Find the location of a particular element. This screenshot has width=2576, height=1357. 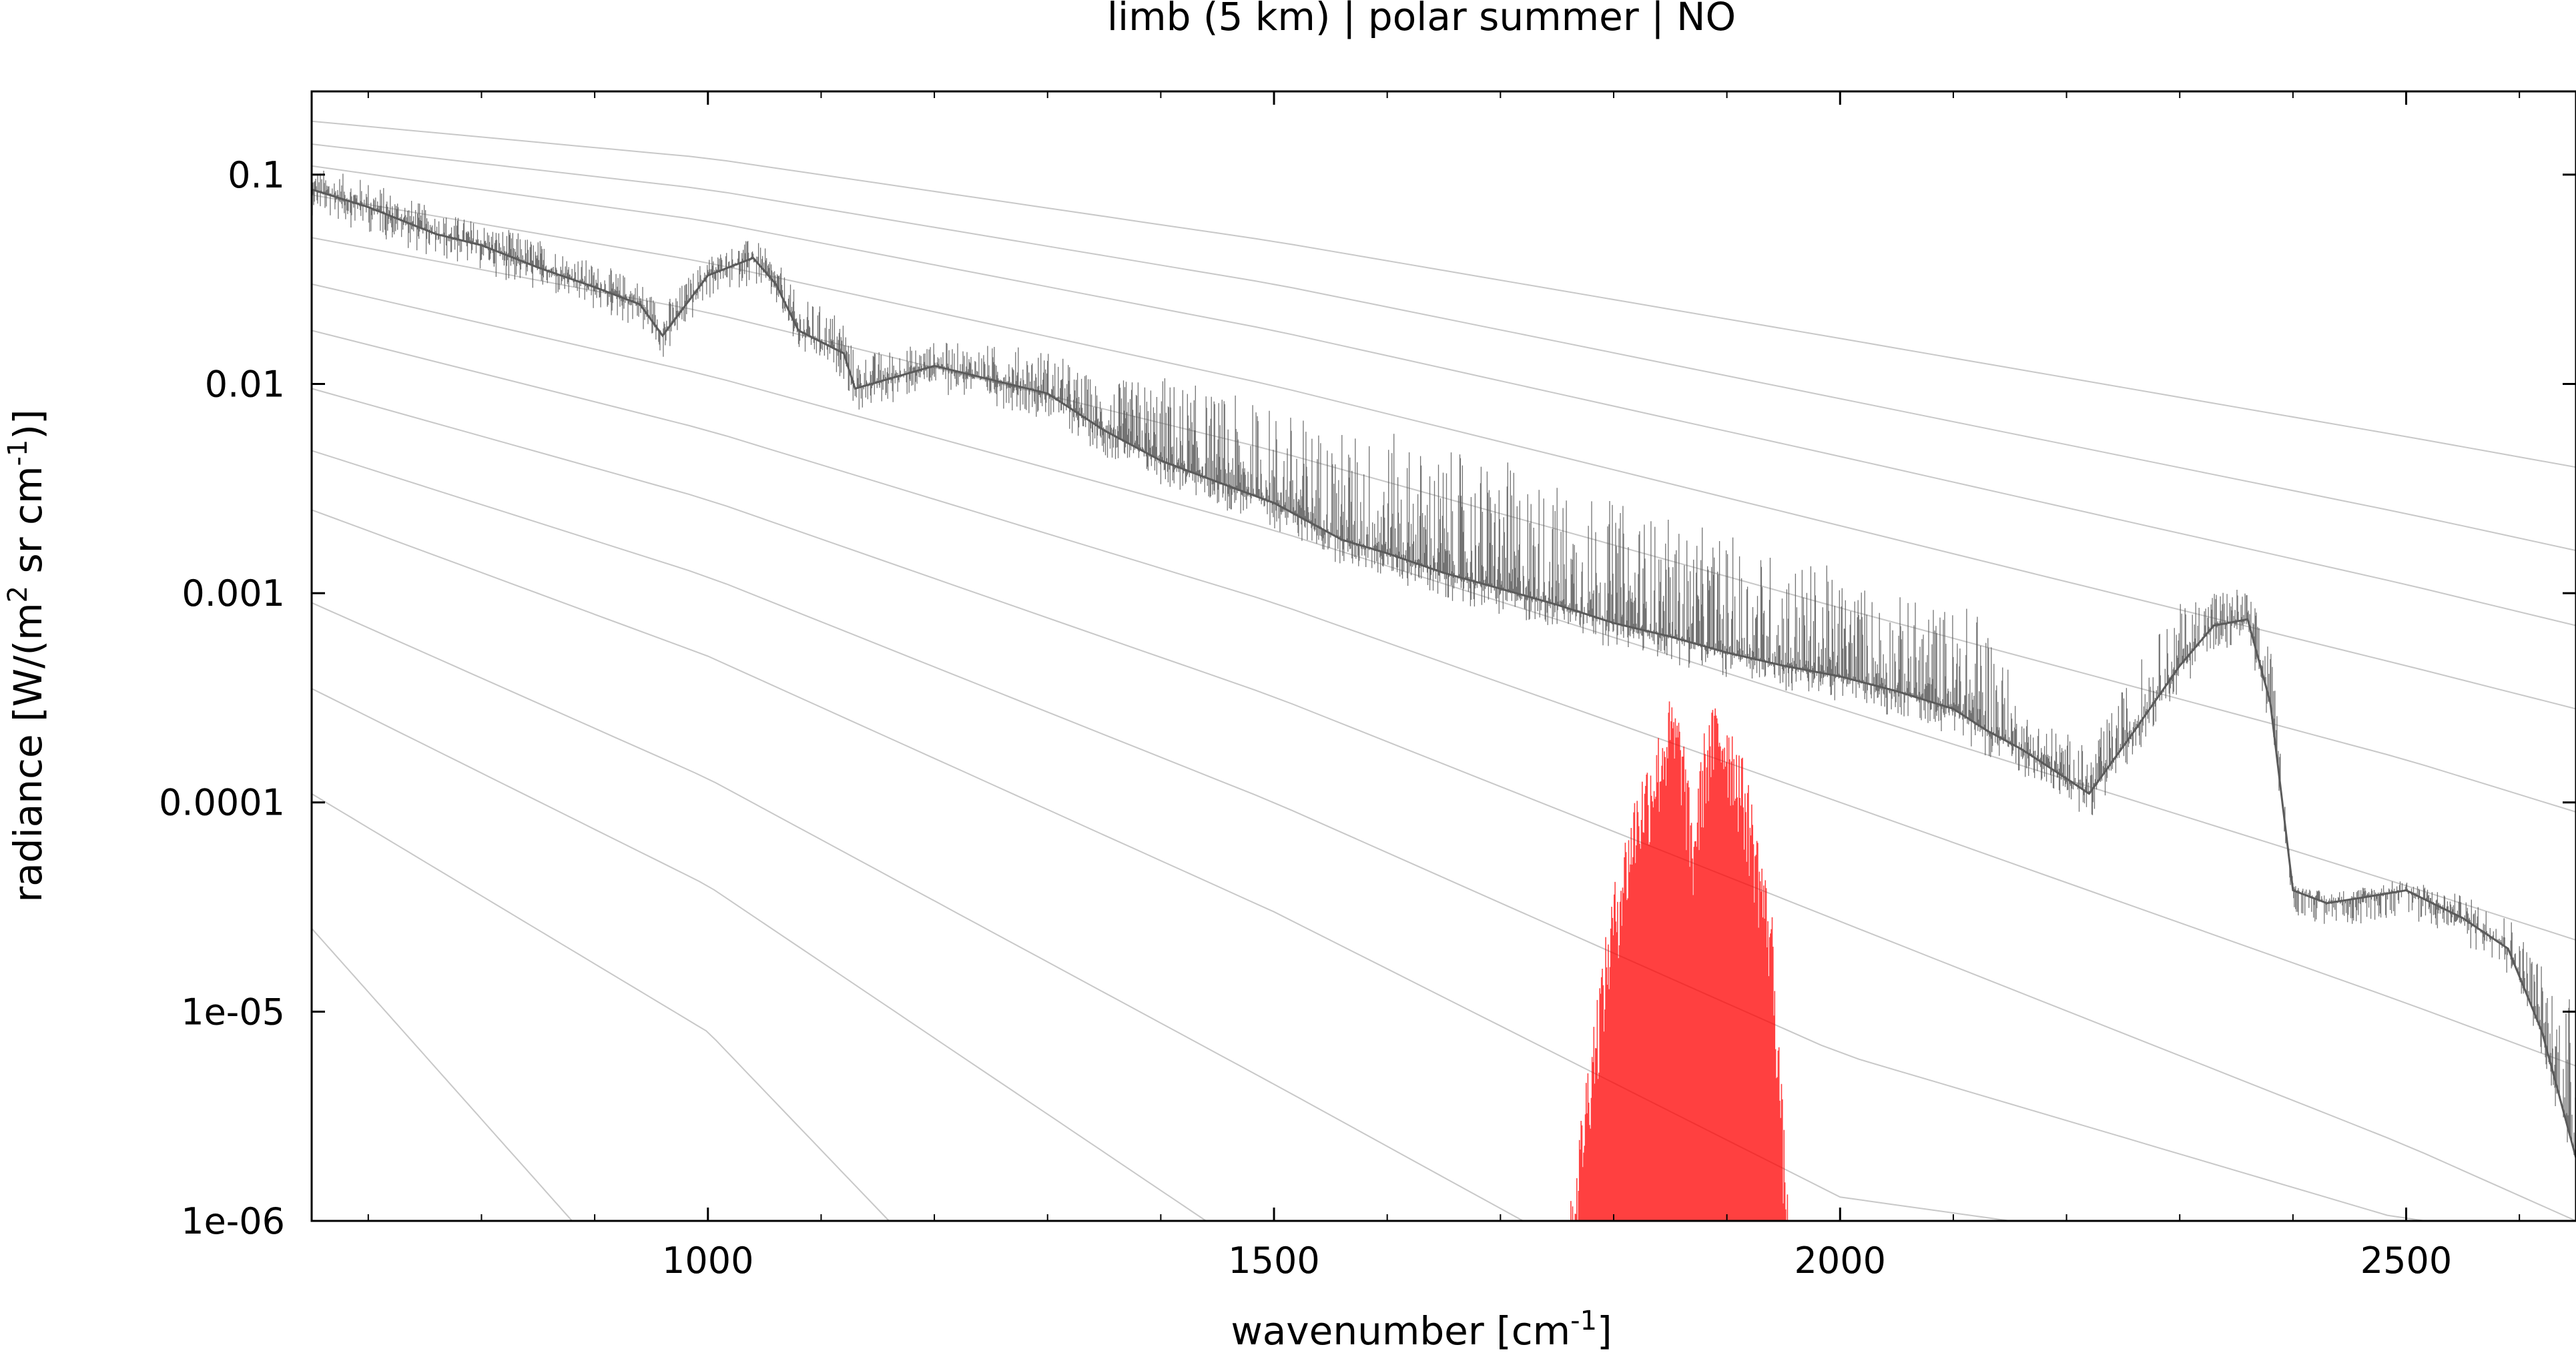

chart-title: limb (5 km) | polar summer | NO is located at coordinates (1421, 19).